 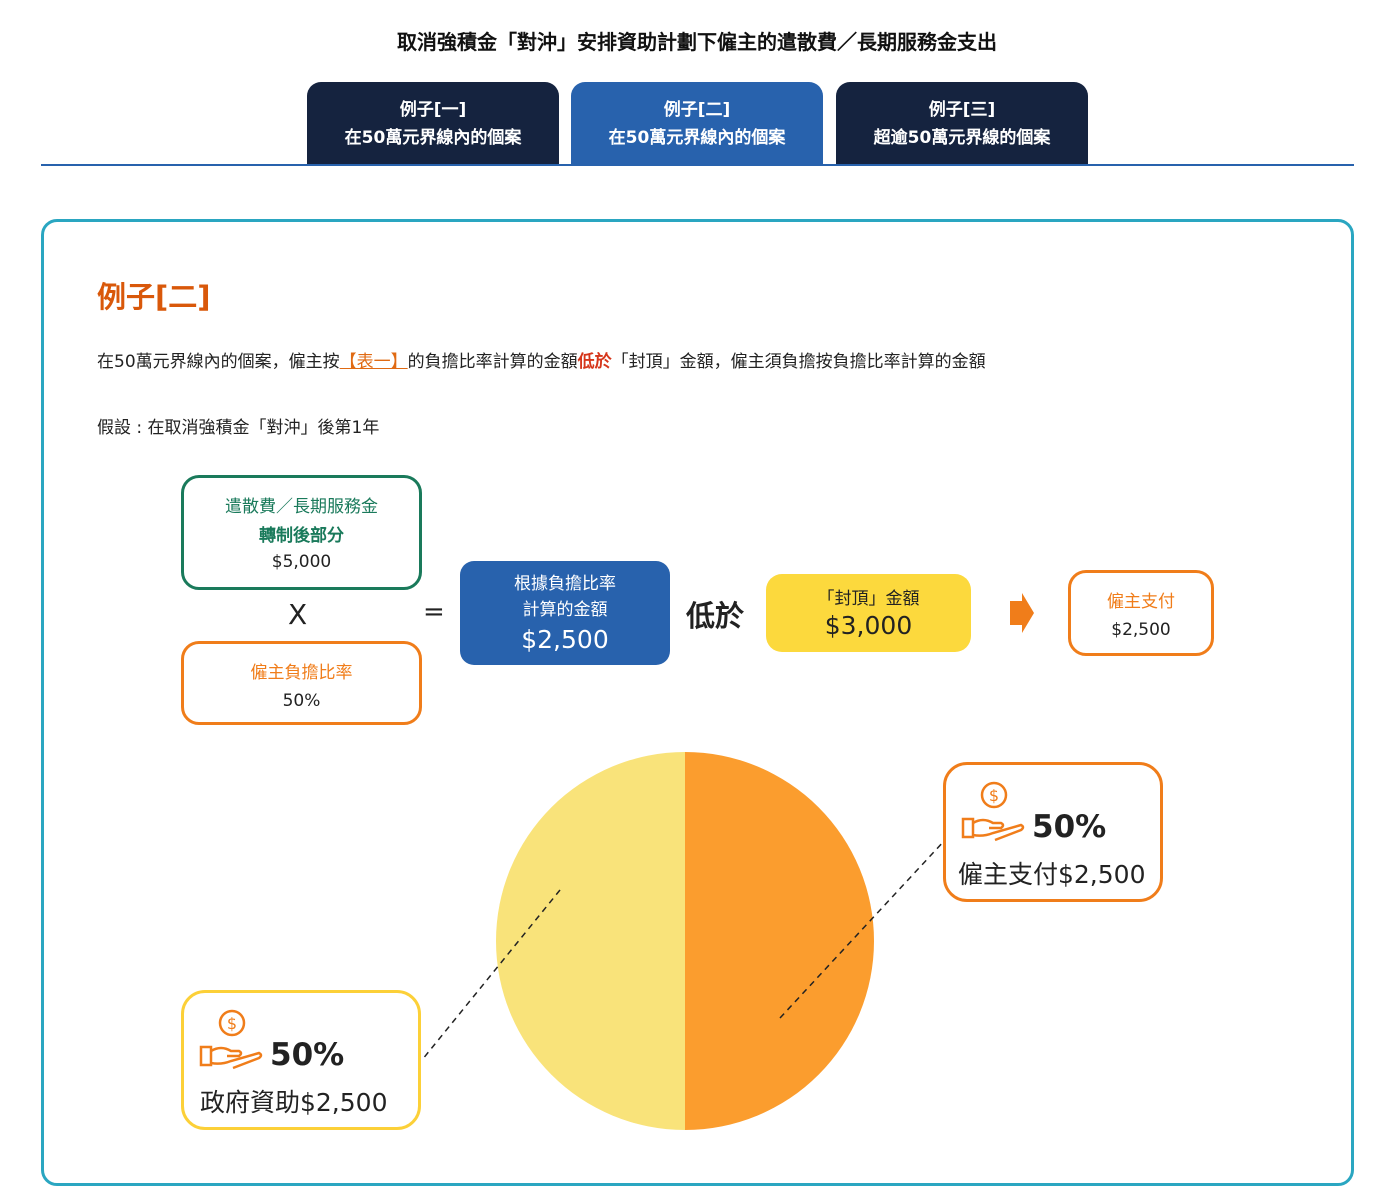 I want to click on rate-box: 僱主負擔比率 50%, so click(x=301, y=683).